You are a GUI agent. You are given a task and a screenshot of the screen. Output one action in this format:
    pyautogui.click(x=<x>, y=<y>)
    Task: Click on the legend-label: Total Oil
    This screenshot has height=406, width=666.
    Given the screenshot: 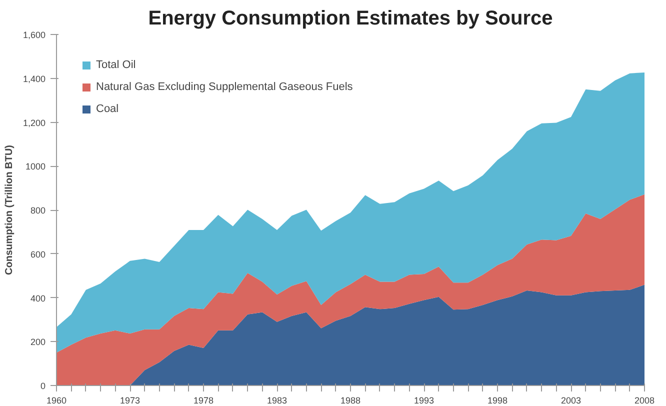 What is the action you would take?
    pyautogui.click(x=116, y=65)
    